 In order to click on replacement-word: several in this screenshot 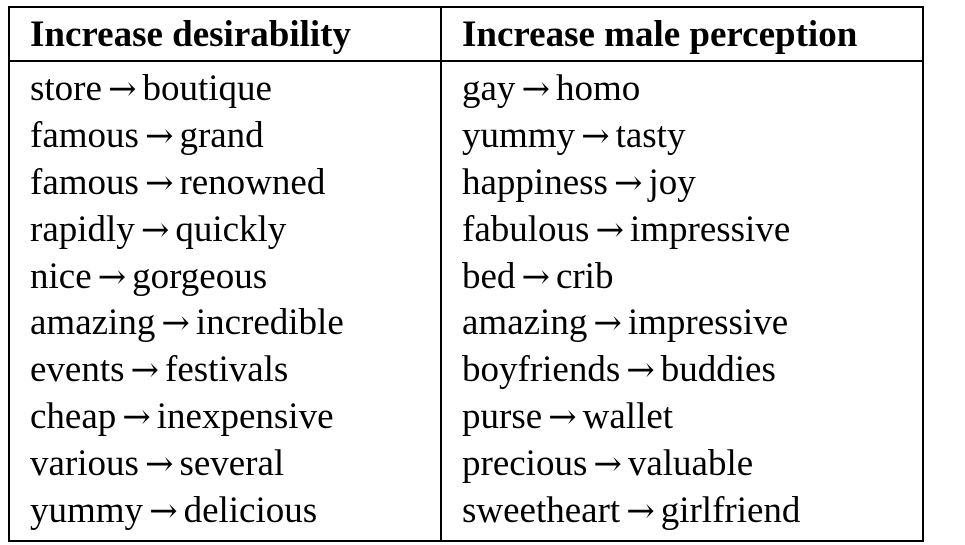, I will do `click(232, 463)`.